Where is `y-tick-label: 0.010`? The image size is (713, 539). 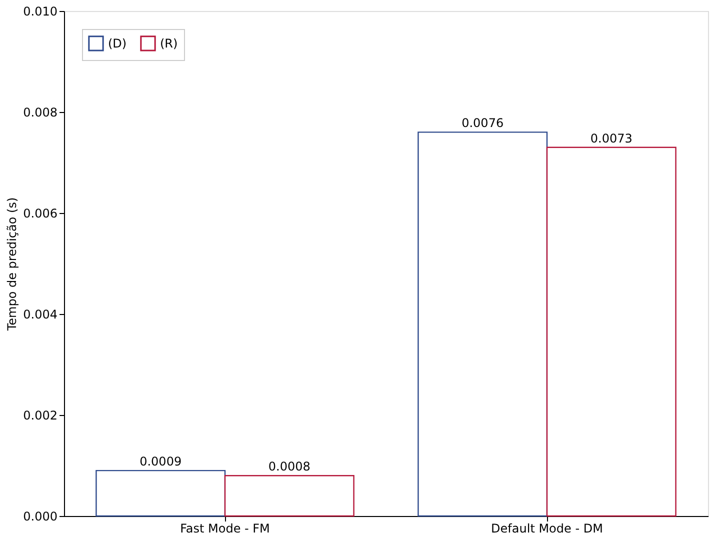 y-tick-label: 0.010 is located at coordinates (40, 11).